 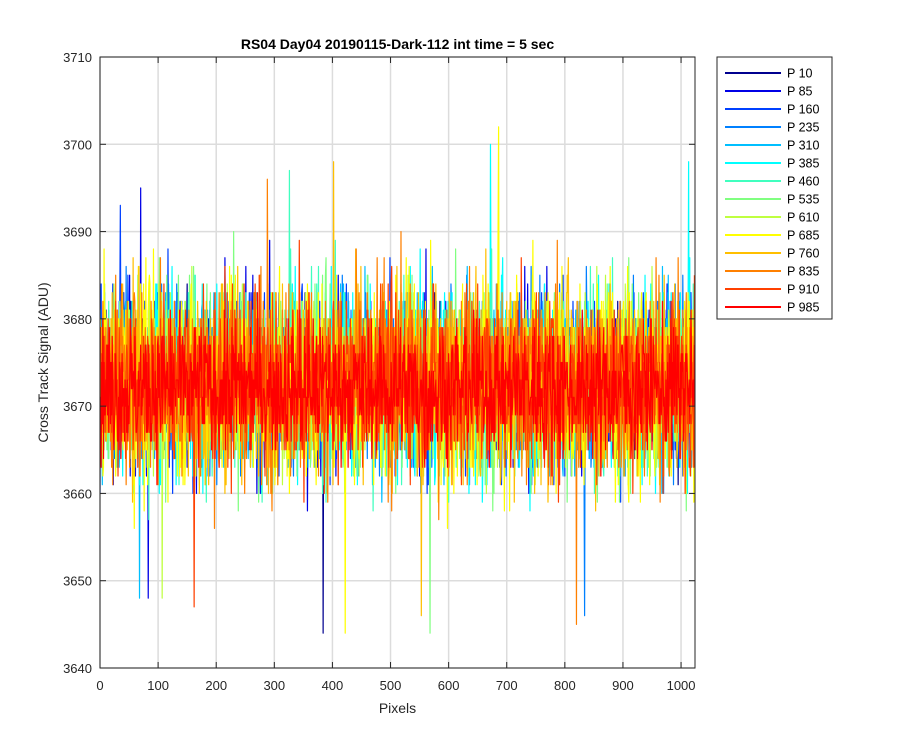 I want to click on x-tick-label: 1000, so click(x=681, y=685).